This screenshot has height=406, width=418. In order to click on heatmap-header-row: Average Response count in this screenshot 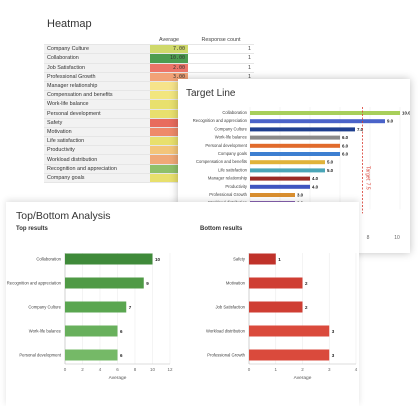, I will do `click(149, 41)`.